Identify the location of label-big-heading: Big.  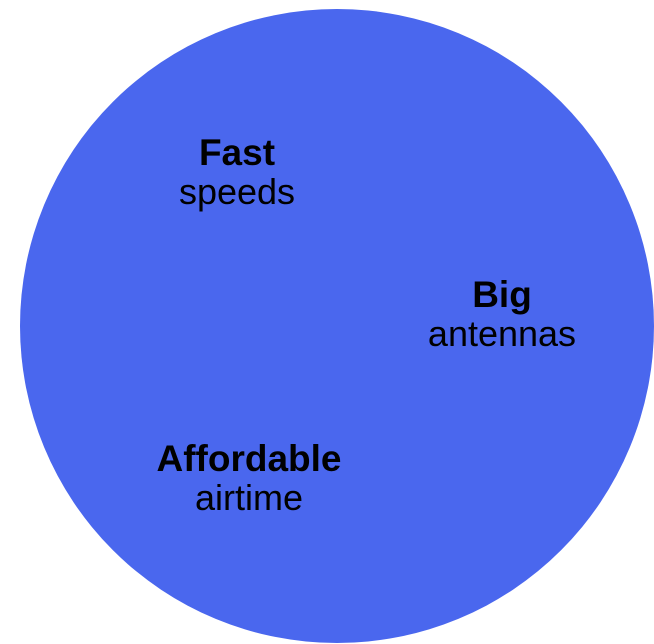
(502, 294).